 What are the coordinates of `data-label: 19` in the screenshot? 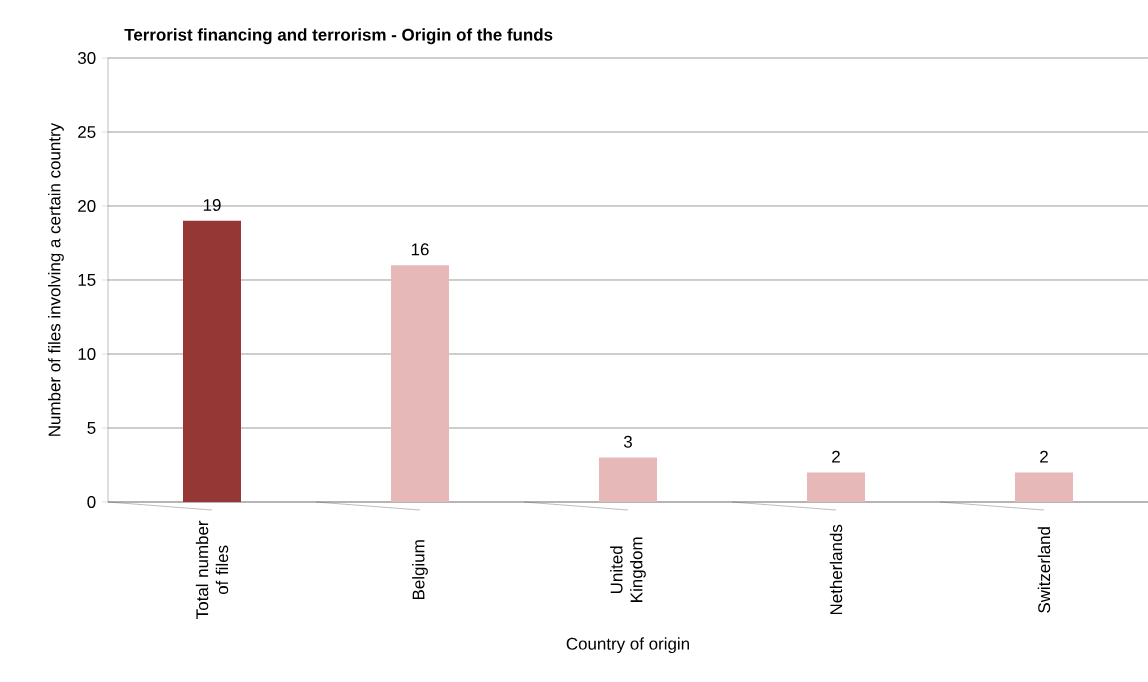 It's located at (212, 204).